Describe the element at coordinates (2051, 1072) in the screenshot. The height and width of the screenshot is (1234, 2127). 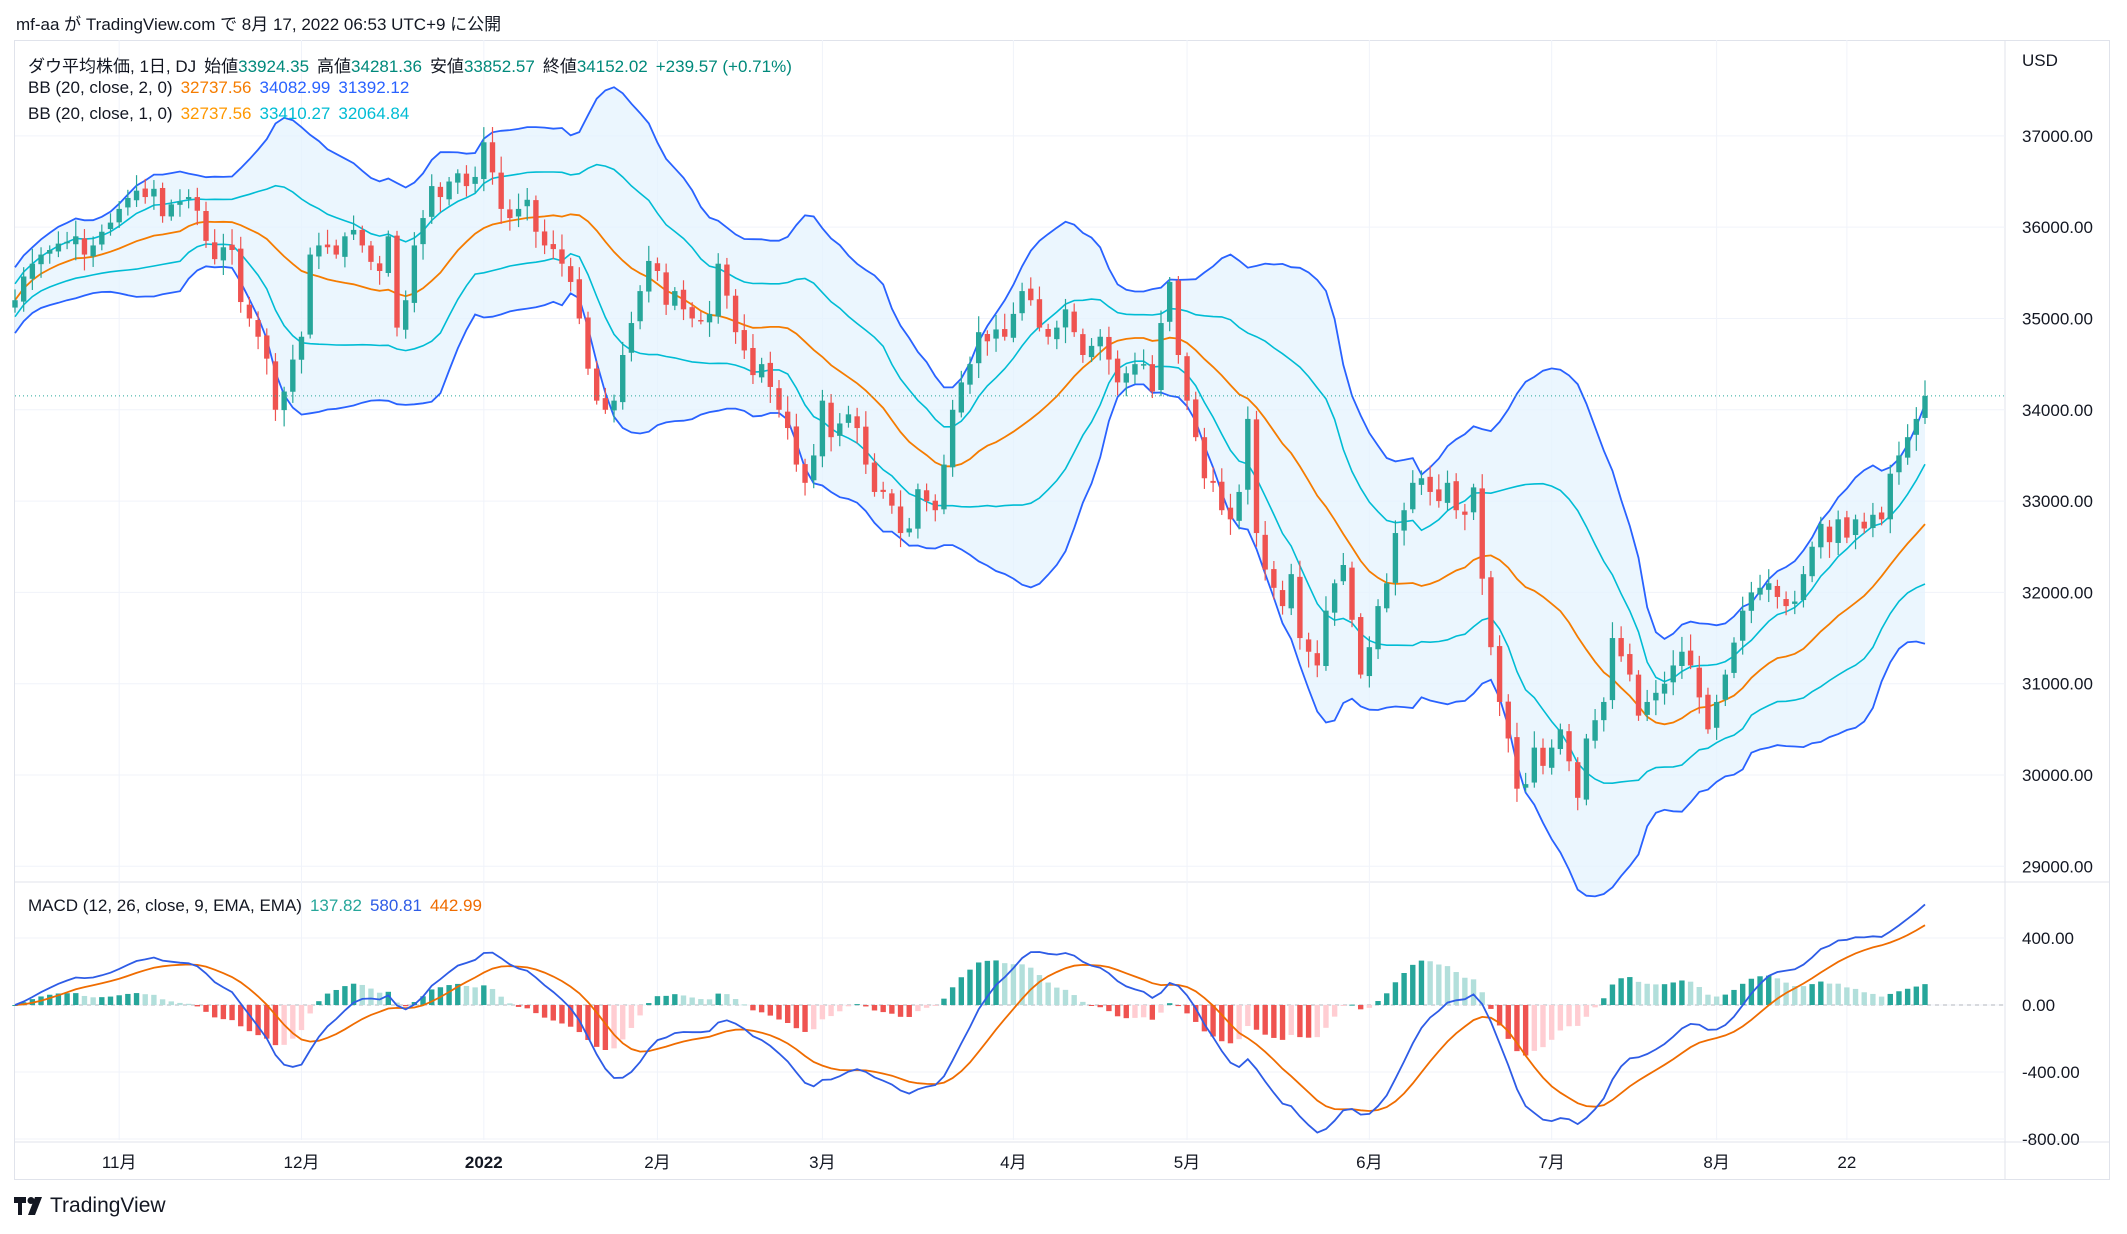
I see `macd-tick-label: -400.00` at that location.